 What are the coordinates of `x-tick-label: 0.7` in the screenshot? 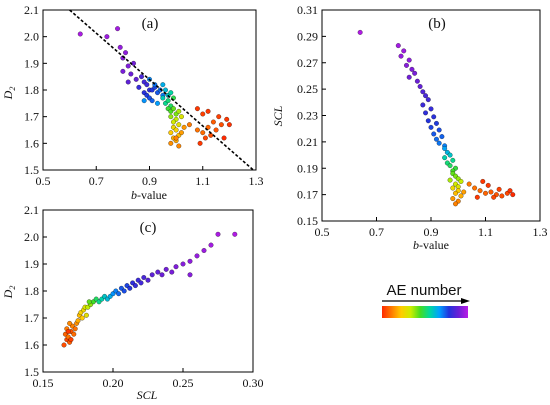 It's located at (96, 181).